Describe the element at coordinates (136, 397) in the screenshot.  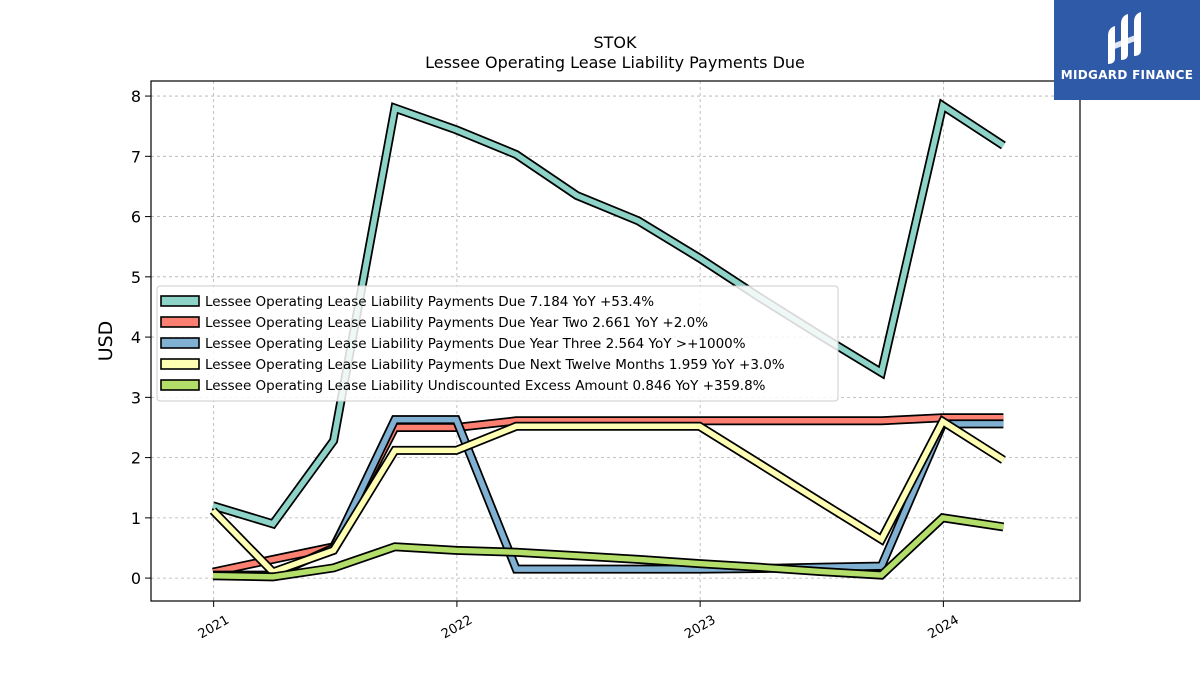
I see `y-tick-label: 3` at that location.